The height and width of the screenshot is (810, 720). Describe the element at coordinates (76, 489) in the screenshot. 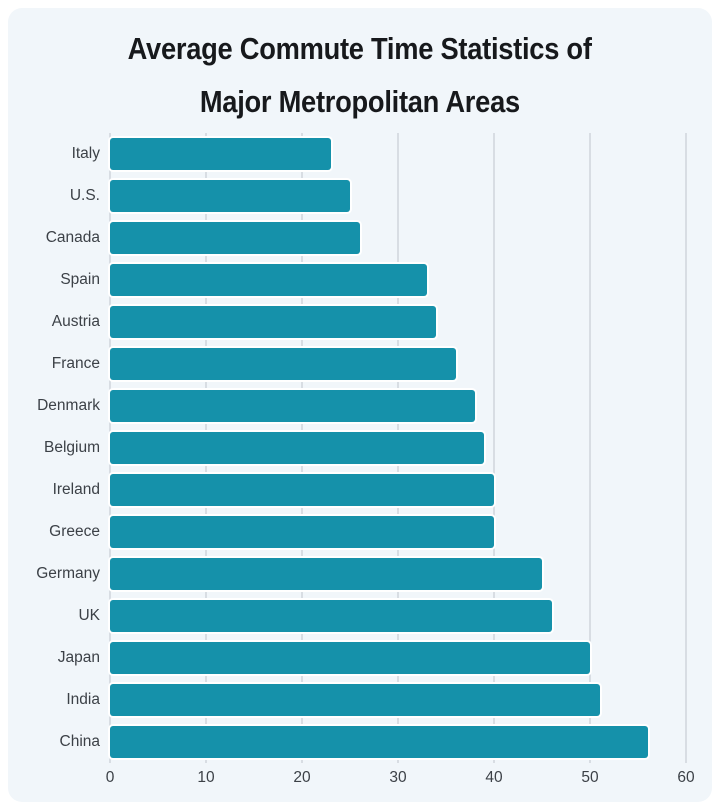

I see `y-axis-label-ireland: Ireland` at that location.